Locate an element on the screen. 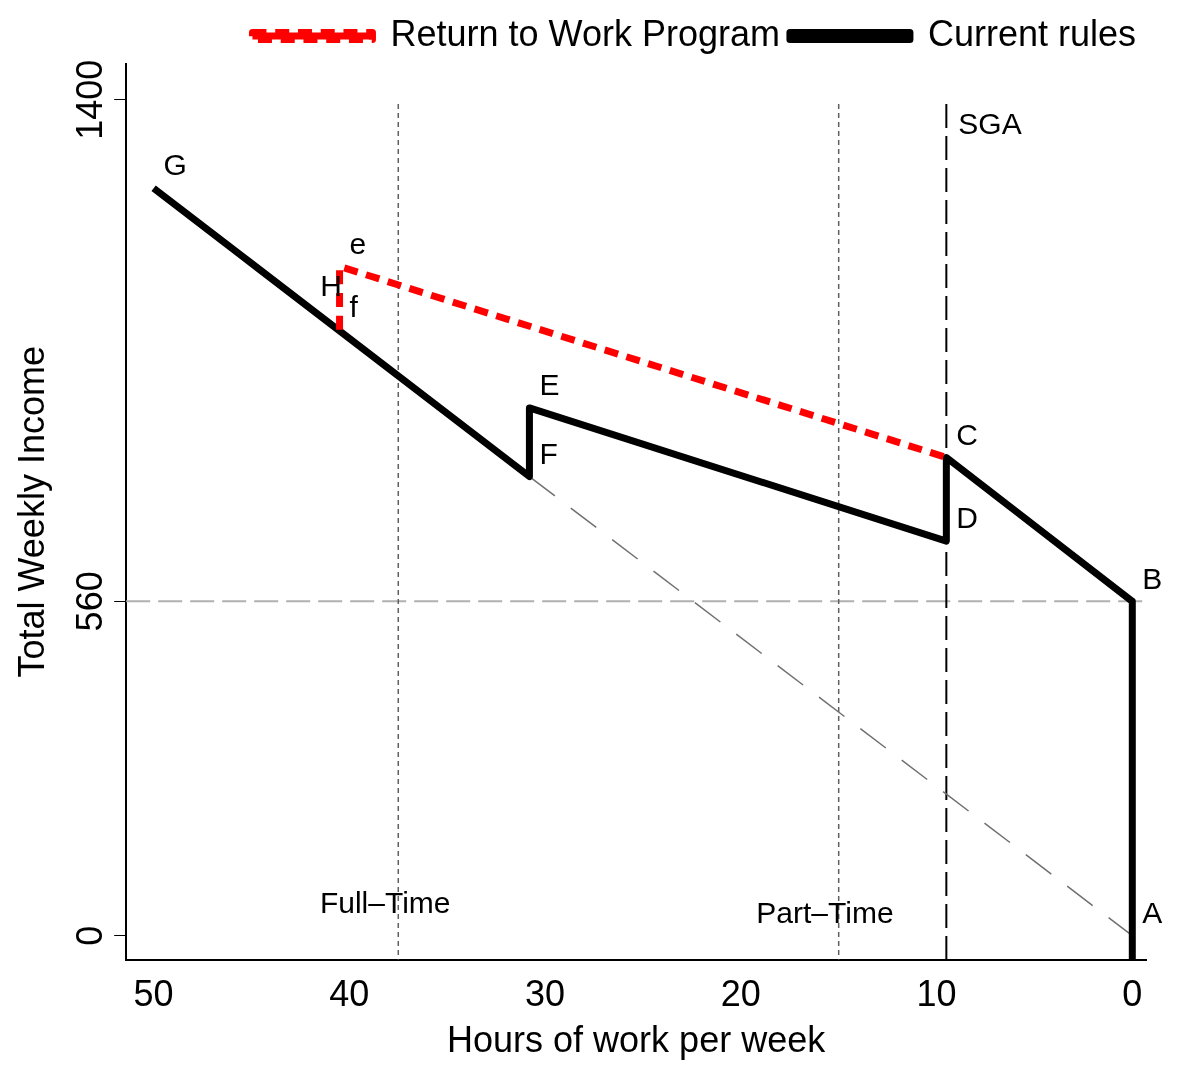 The height and width of the screenshot is (1072, 1204). ref-line-label: Part–Time is located at coordinates (825, 912).